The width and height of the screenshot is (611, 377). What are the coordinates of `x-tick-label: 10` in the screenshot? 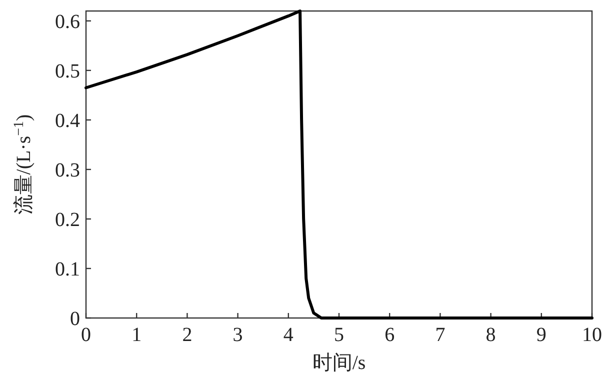 It's located at (592, 335).